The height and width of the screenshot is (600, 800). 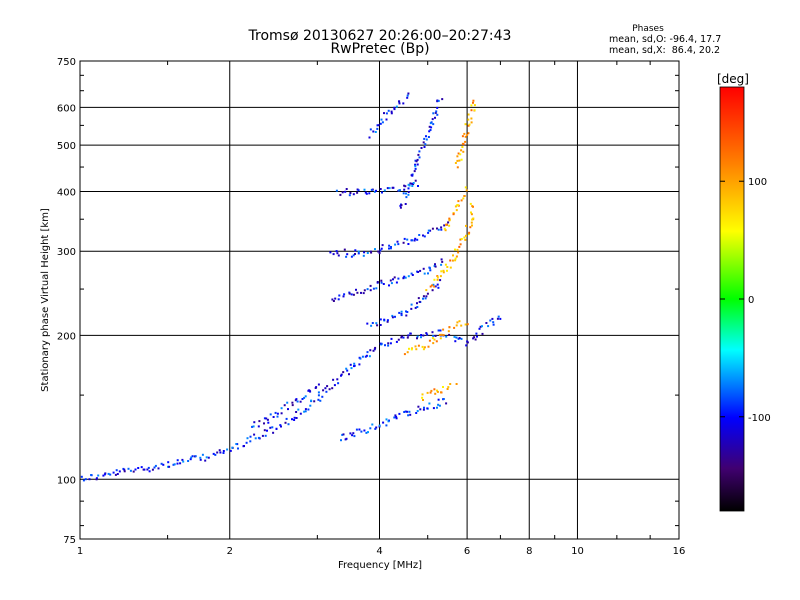 I want to click on legend-omode: mean, sd,O: -96.4, 17.7, so click(x=665, y=39).